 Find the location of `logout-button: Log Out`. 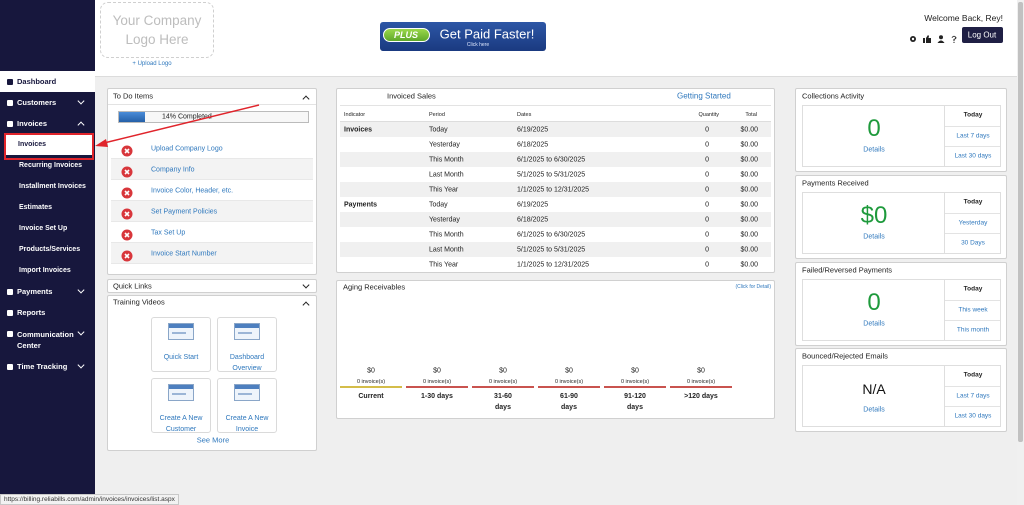

logout-button: Log Out is located at coordinates (982, 35).